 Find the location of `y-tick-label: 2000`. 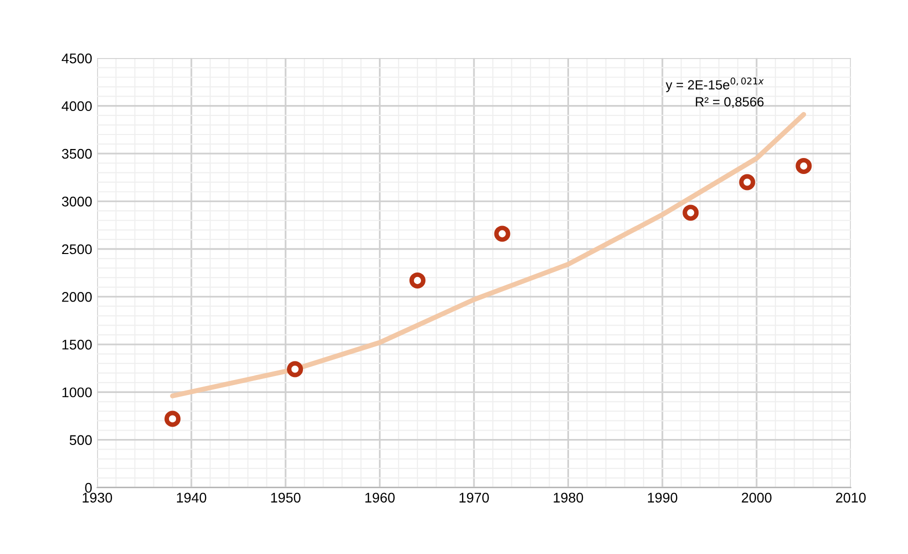

y-tick-label: 2000 is located at coordinates (77, 297).